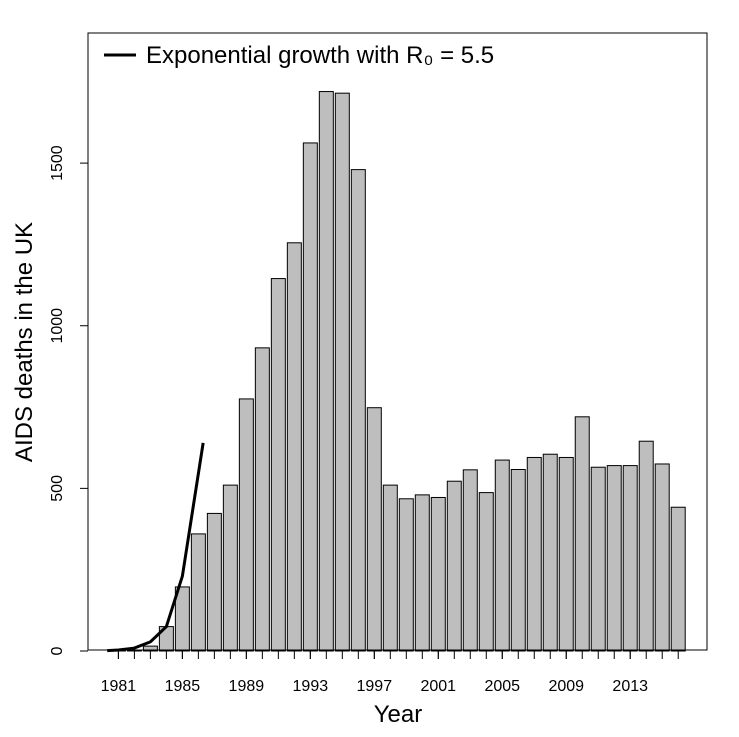 The image size is (739, 737). What do you see at coordinates (183, 686) in the screenshot?
I see `x-tick-label: 1985` at bounding box center [183, 686].